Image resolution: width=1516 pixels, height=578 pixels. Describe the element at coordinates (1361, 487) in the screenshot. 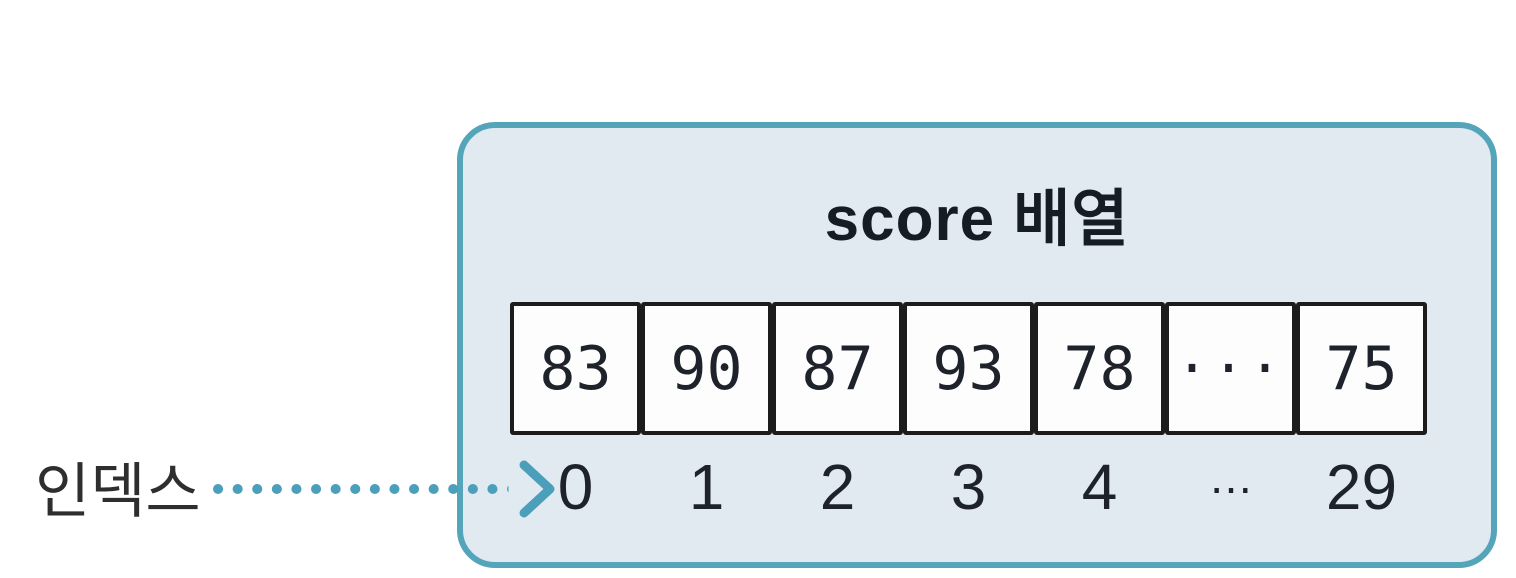

I see `array-index-last: 29` at that location.